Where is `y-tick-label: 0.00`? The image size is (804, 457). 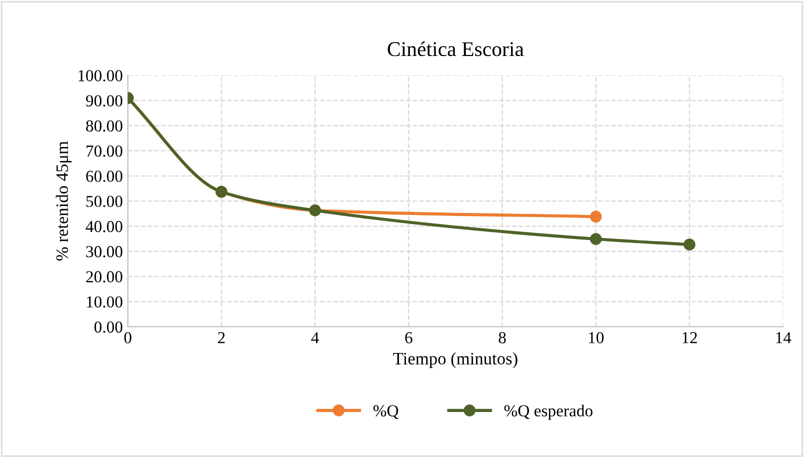
y-tick-label: 0.00 is located at coordinates (108, 327).